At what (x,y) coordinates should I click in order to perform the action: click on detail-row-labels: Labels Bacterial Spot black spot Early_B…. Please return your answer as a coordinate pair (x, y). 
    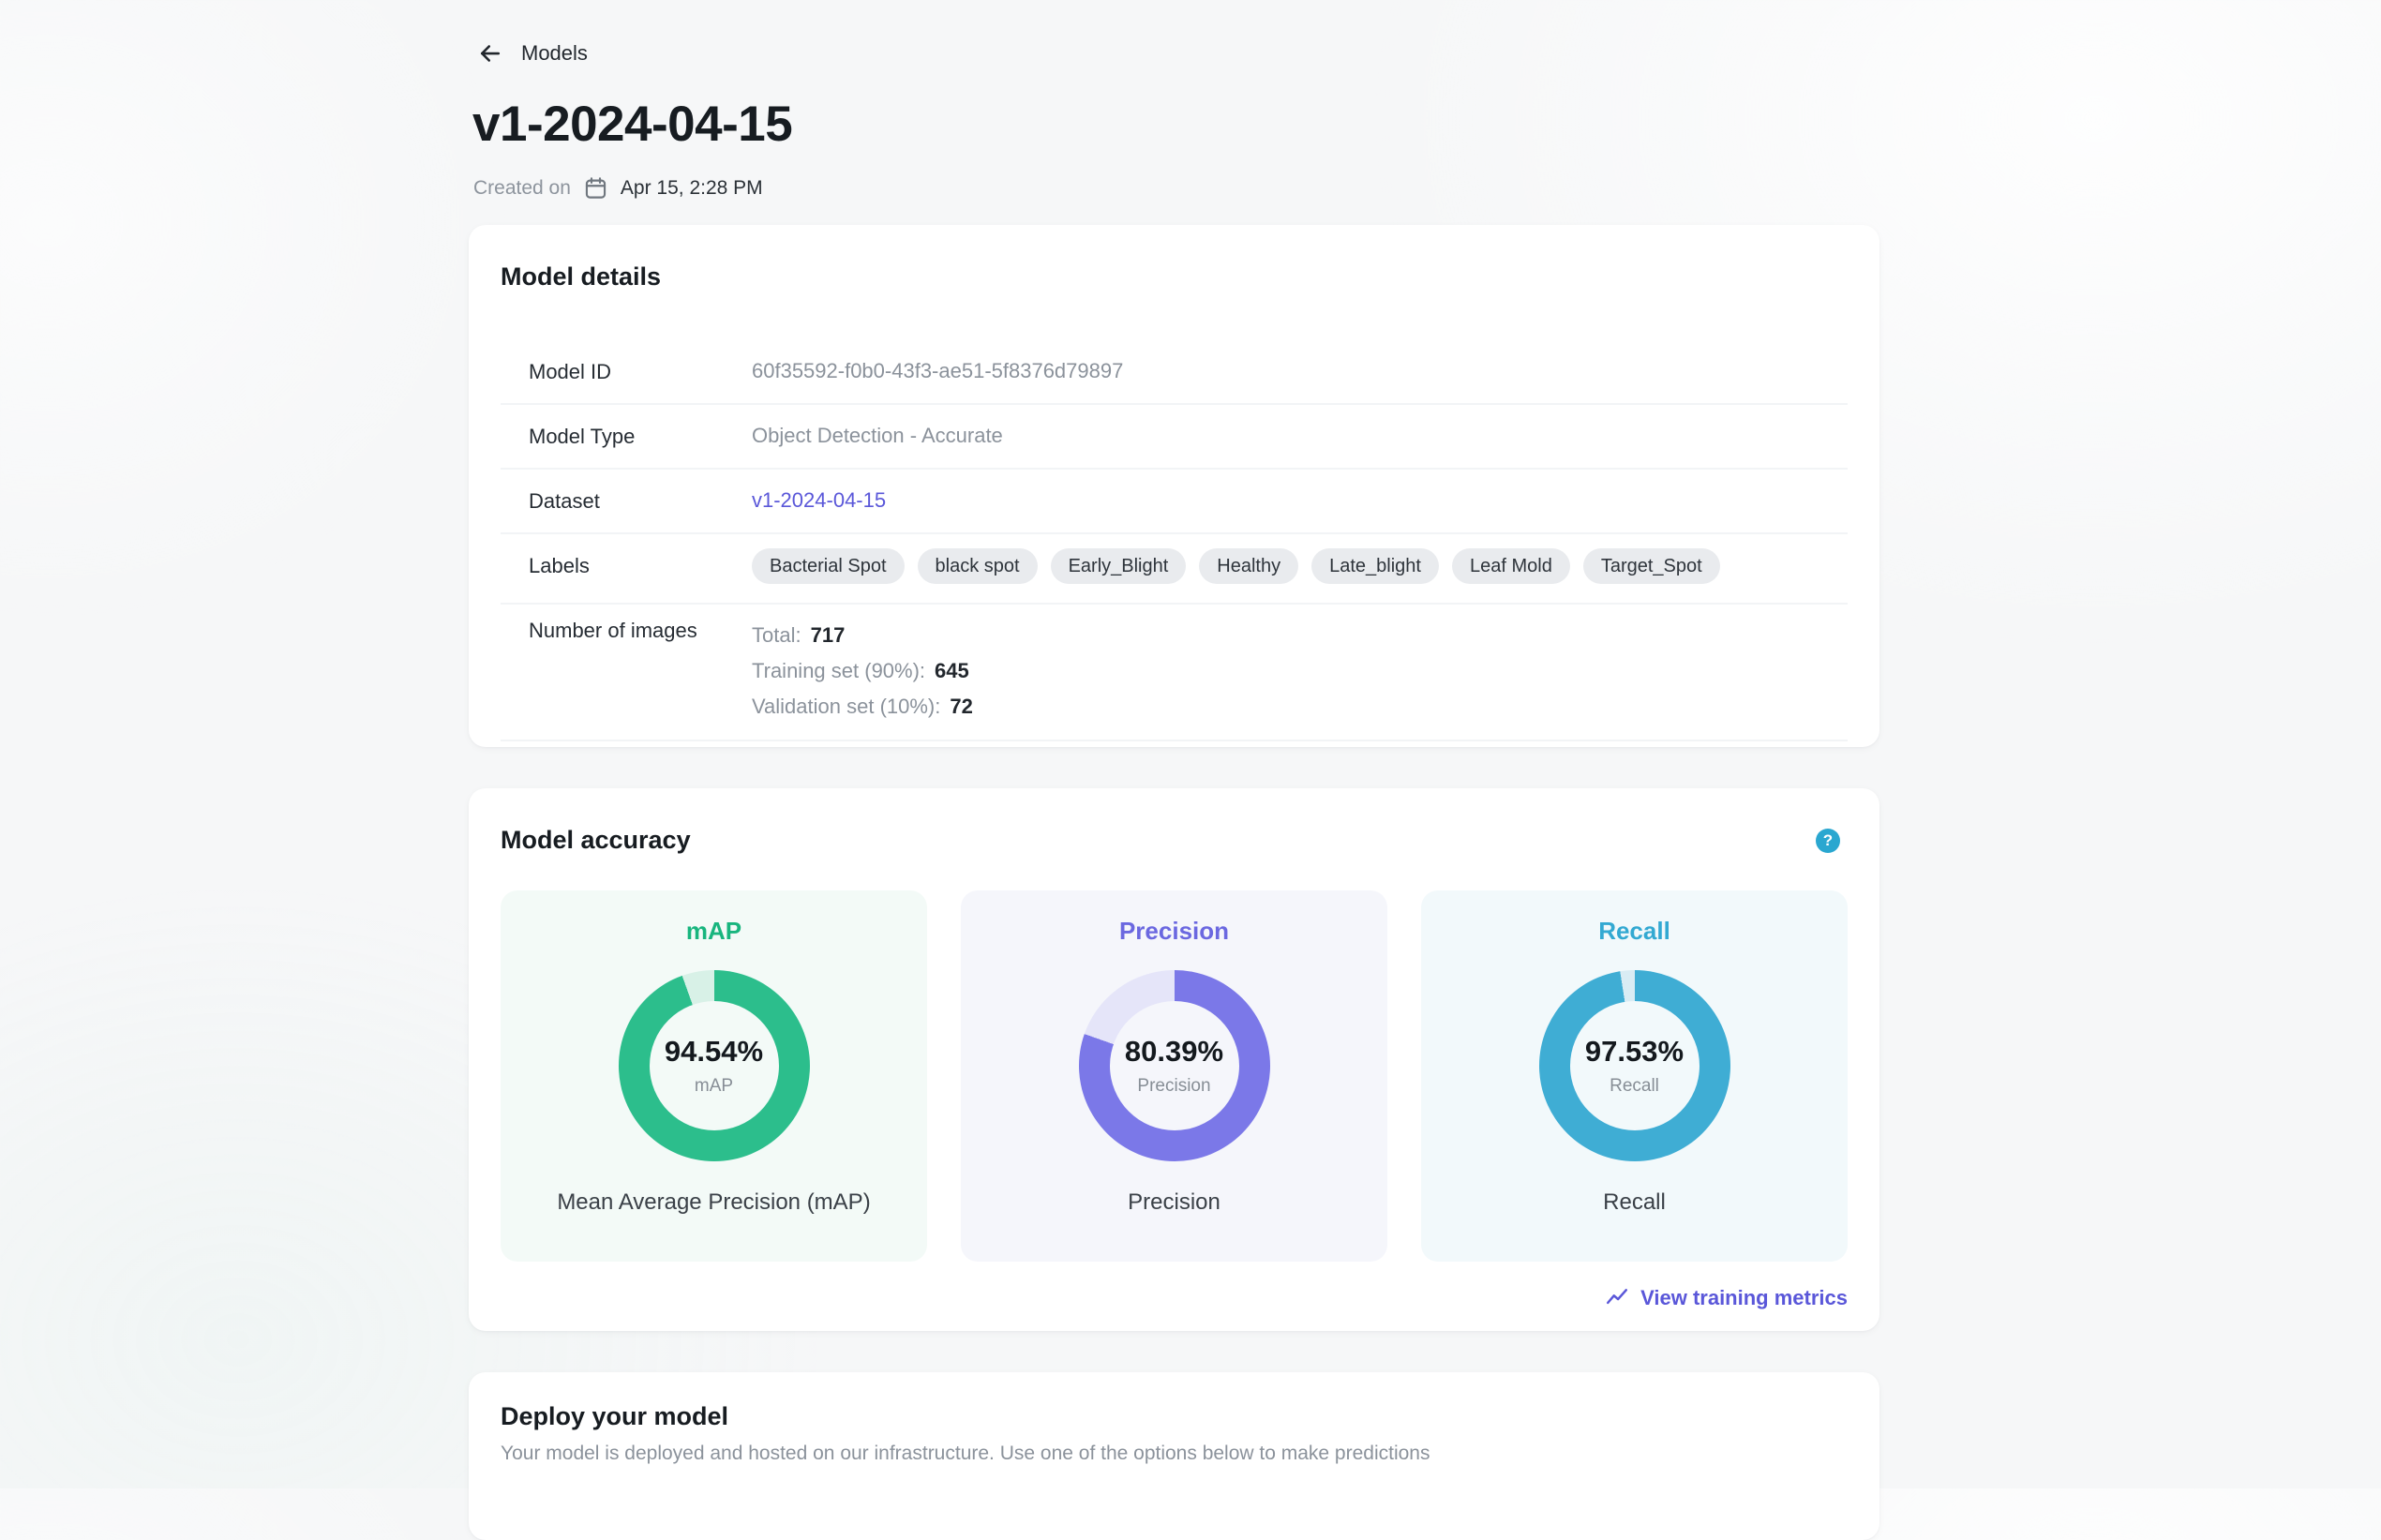
    Looking at the image, I should click on (1174, 570).